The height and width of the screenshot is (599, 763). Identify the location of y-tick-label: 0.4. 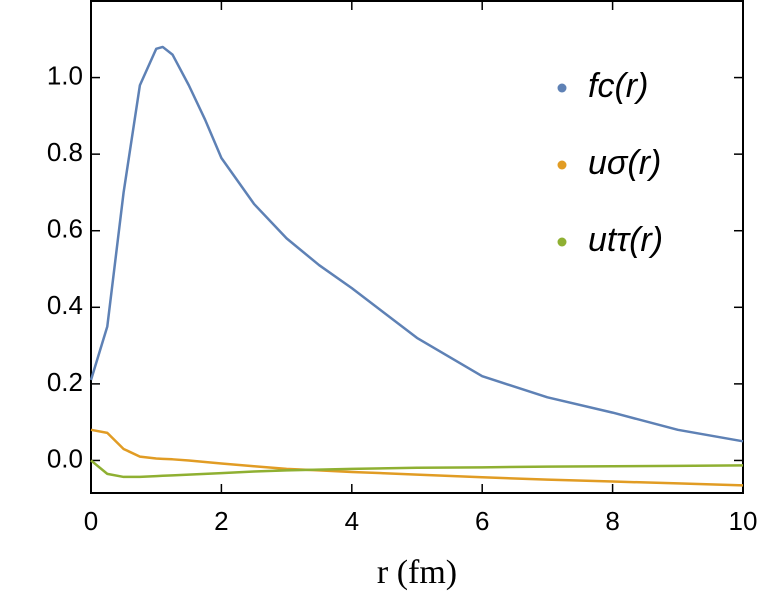
(65, 305).